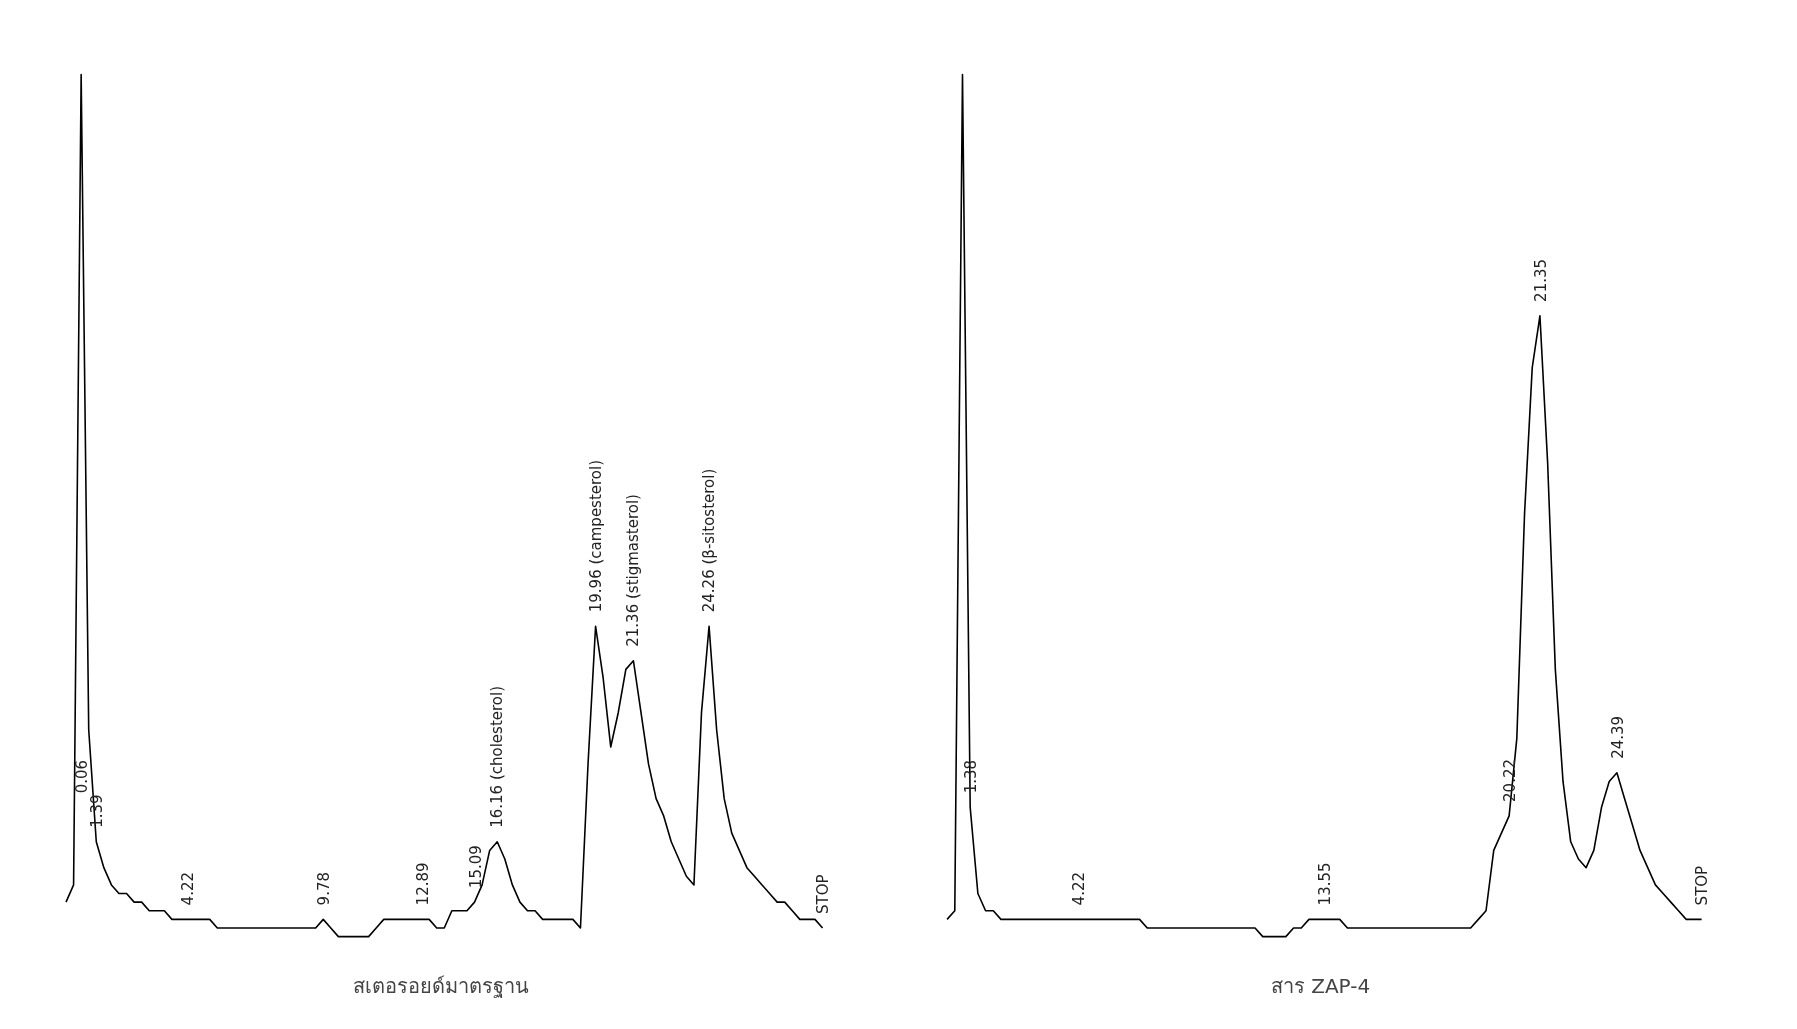 Image resolution: width=1797 pixels, height=1029 pixels. I want to click on annotation: 21.36 (stigmasterol), so click(633, 570).